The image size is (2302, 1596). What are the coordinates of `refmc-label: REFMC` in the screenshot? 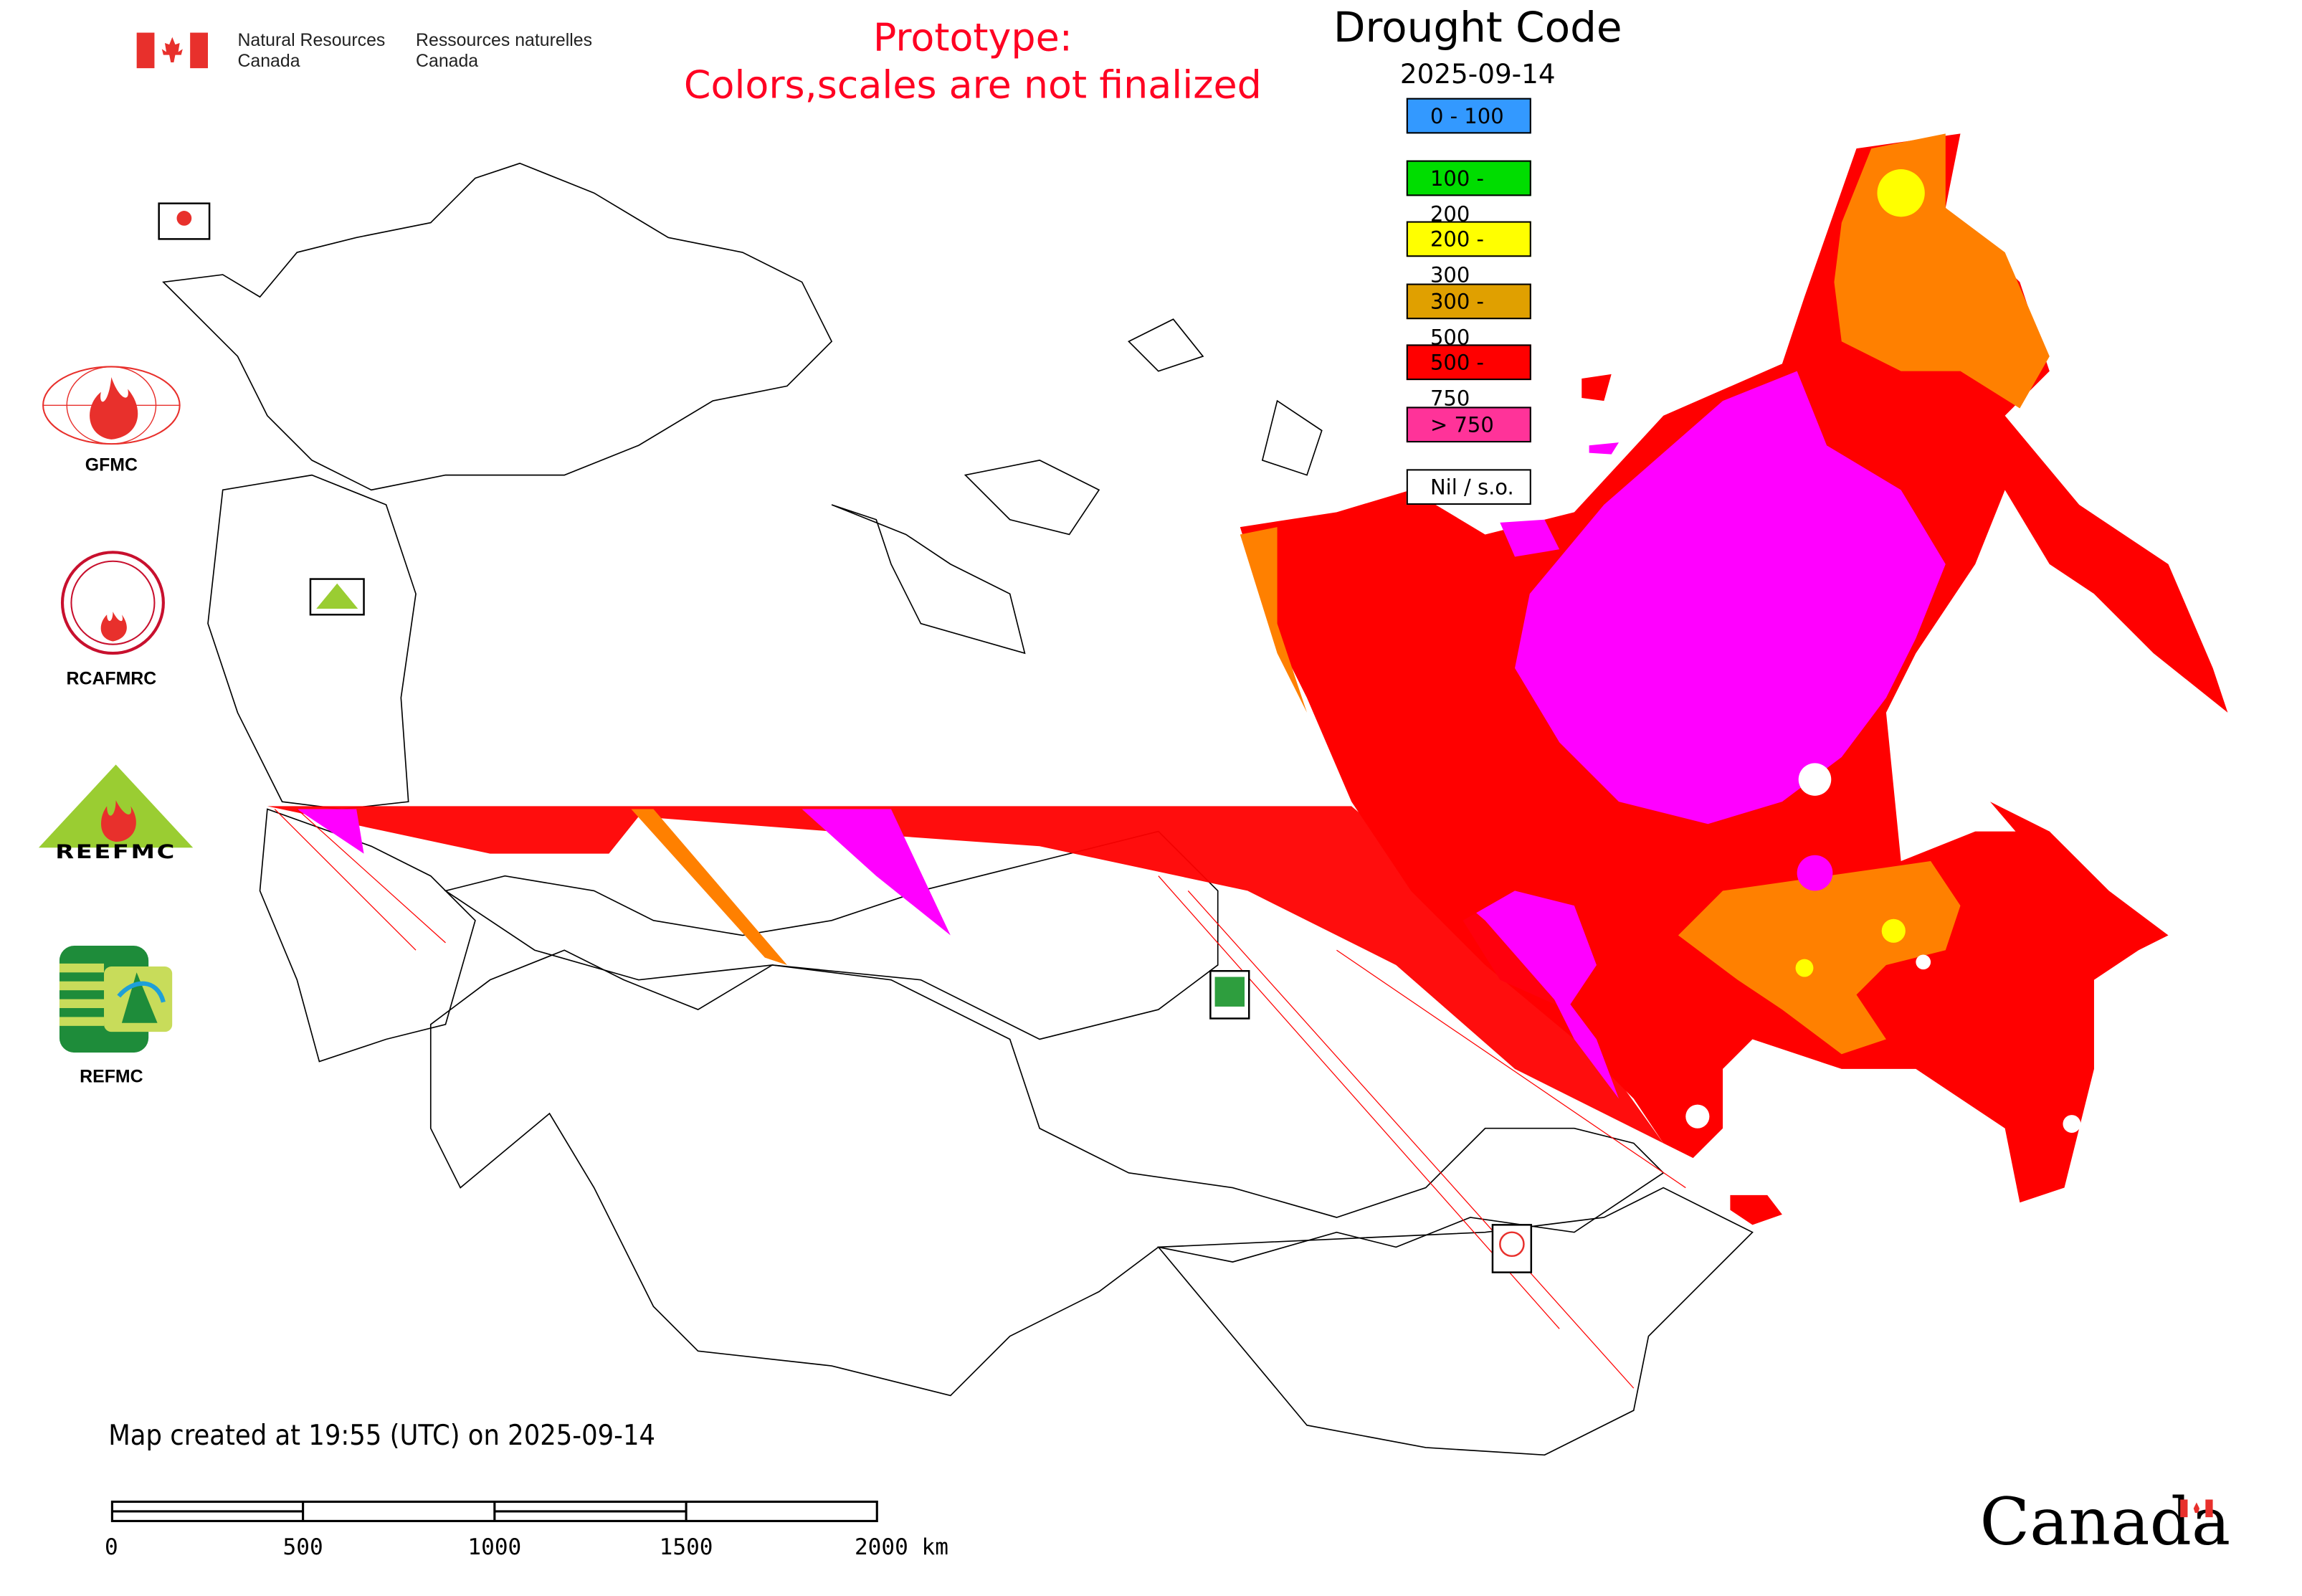 It's located at (112, 1076).